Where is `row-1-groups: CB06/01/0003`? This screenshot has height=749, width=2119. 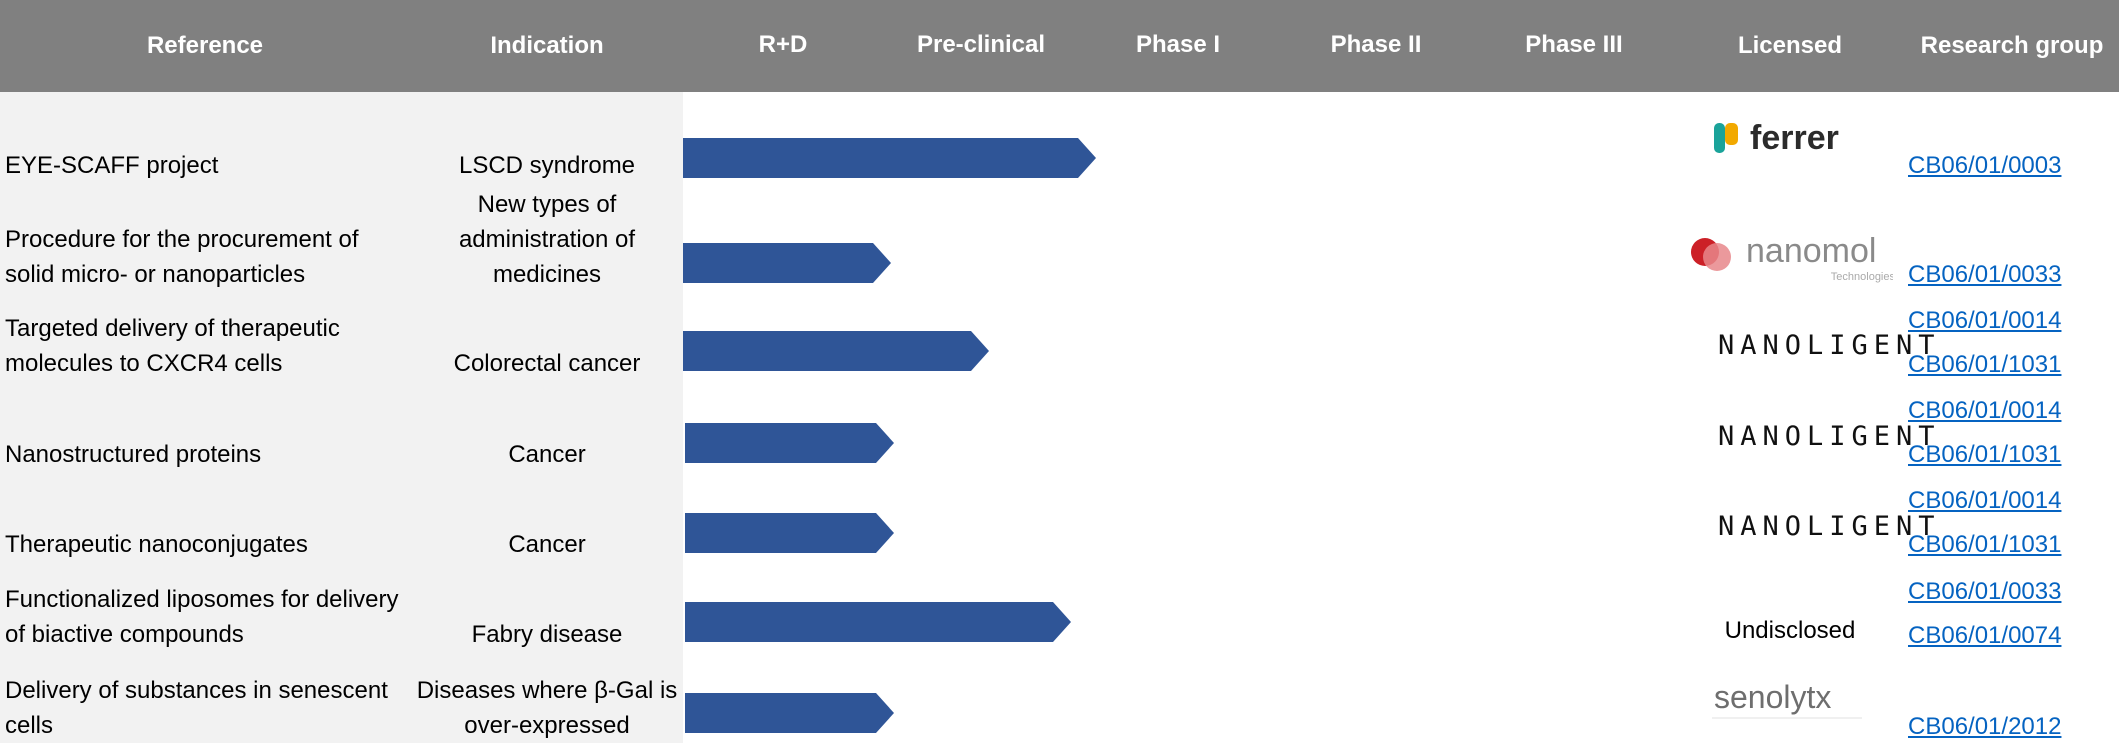 row-1-groups: CB06/01/0003 is located at coordinates (1984, 166).